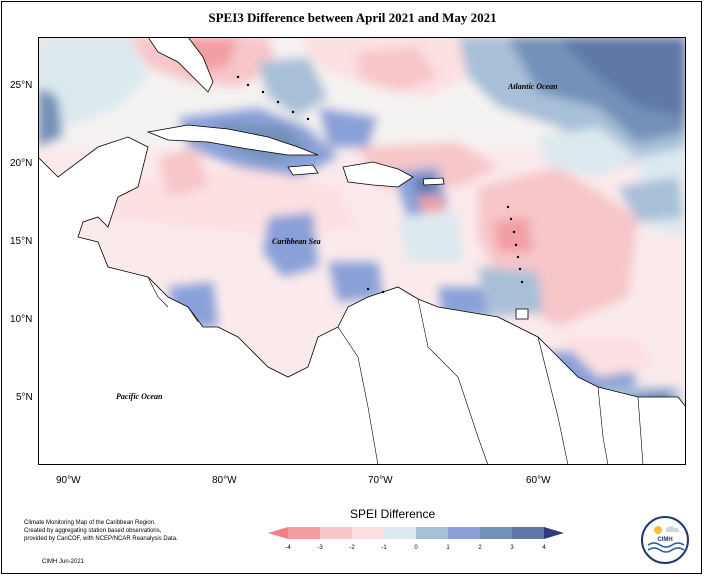 The image size is (705, 577). Describe the element at coordinates (288, 548) in the screenshot. I see `legend-tick-label: -4` at that location.